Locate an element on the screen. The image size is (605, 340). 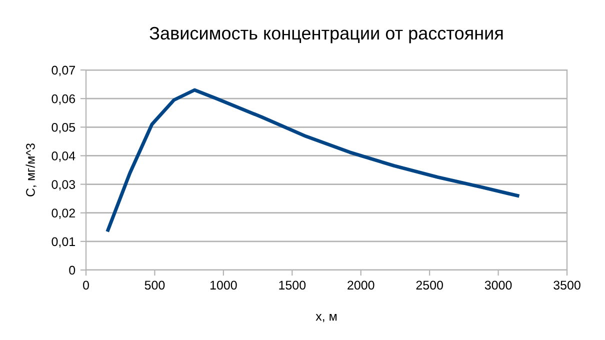
y-tick-label: 0,06 is located at coordinates (64, 99).